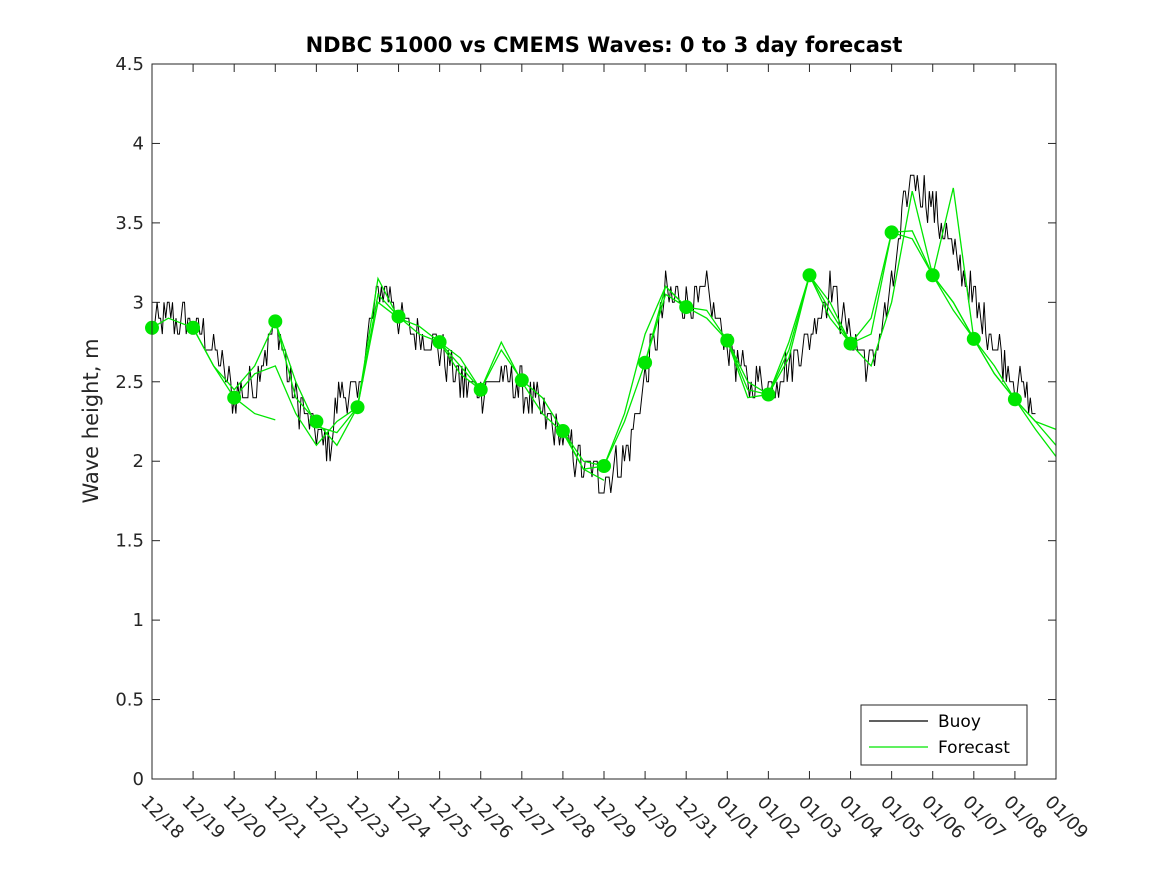 The image size is (1167, 875). Describe the element at coordinates (138, 461) in the screenshot. I see `y-tick-label: 2` at that location.